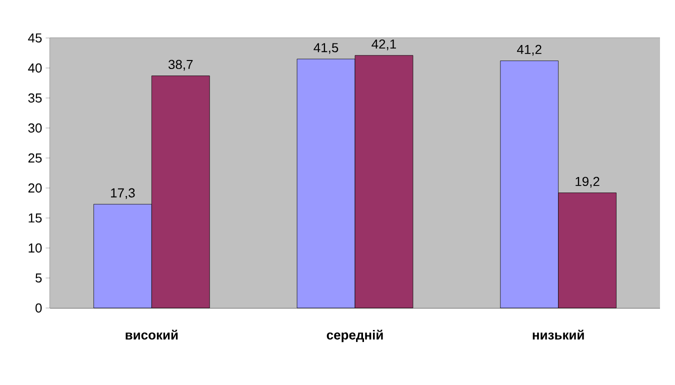 This screenshot has height=385, width=675. What do you see at coordinates (35, 218) in the screenshot?
I see `y-tick-label: 15` at bounding box center [35, 218].